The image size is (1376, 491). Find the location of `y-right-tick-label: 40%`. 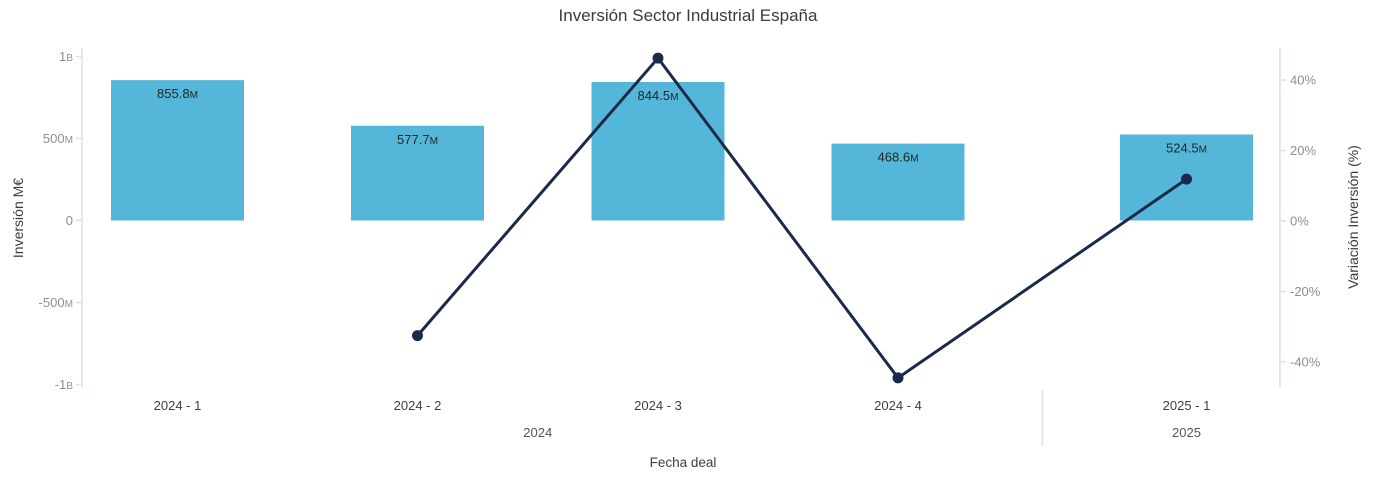

y-right-tick-label: 40% is located at coordinates (1303, 80).